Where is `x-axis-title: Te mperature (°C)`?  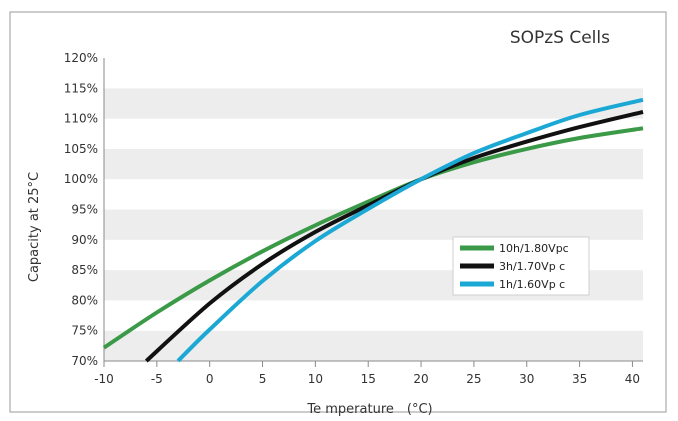 x-axis-title: Te mperature (°C) is located at coordinates (369, 409).